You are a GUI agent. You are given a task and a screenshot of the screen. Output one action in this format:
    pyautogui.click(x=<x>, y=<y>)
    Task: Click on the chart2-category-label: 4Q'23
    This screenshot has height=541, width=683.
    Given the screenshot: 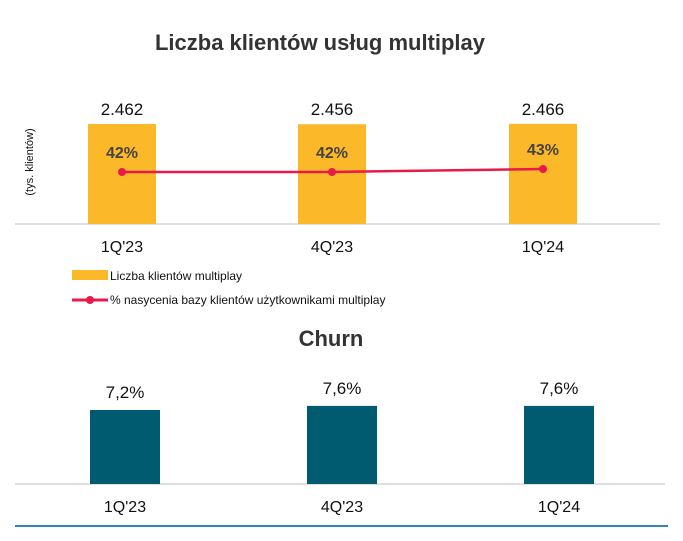 What is the action you would take?
    pyautogui.click(x=342, y=507)
    